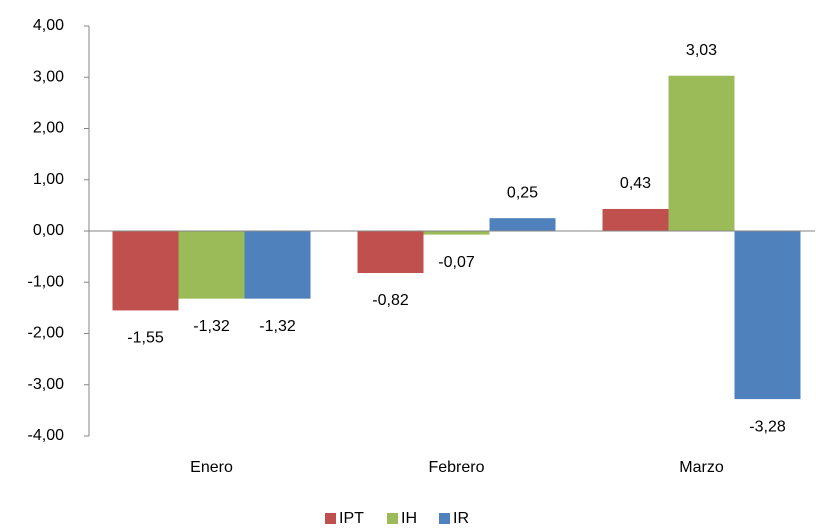 The image size is (816, 529). Describe the element at coordinates (46, 384) in the screenshot. I see `y-tick-label: -3,00` at that location.